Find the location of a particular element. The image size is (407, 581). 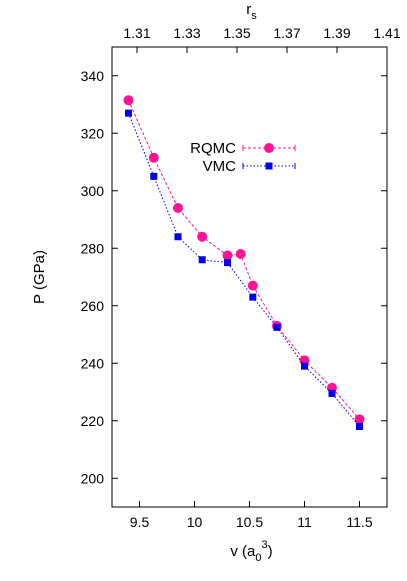

y-tick-label: 280 is located at coordinates (93, 248).